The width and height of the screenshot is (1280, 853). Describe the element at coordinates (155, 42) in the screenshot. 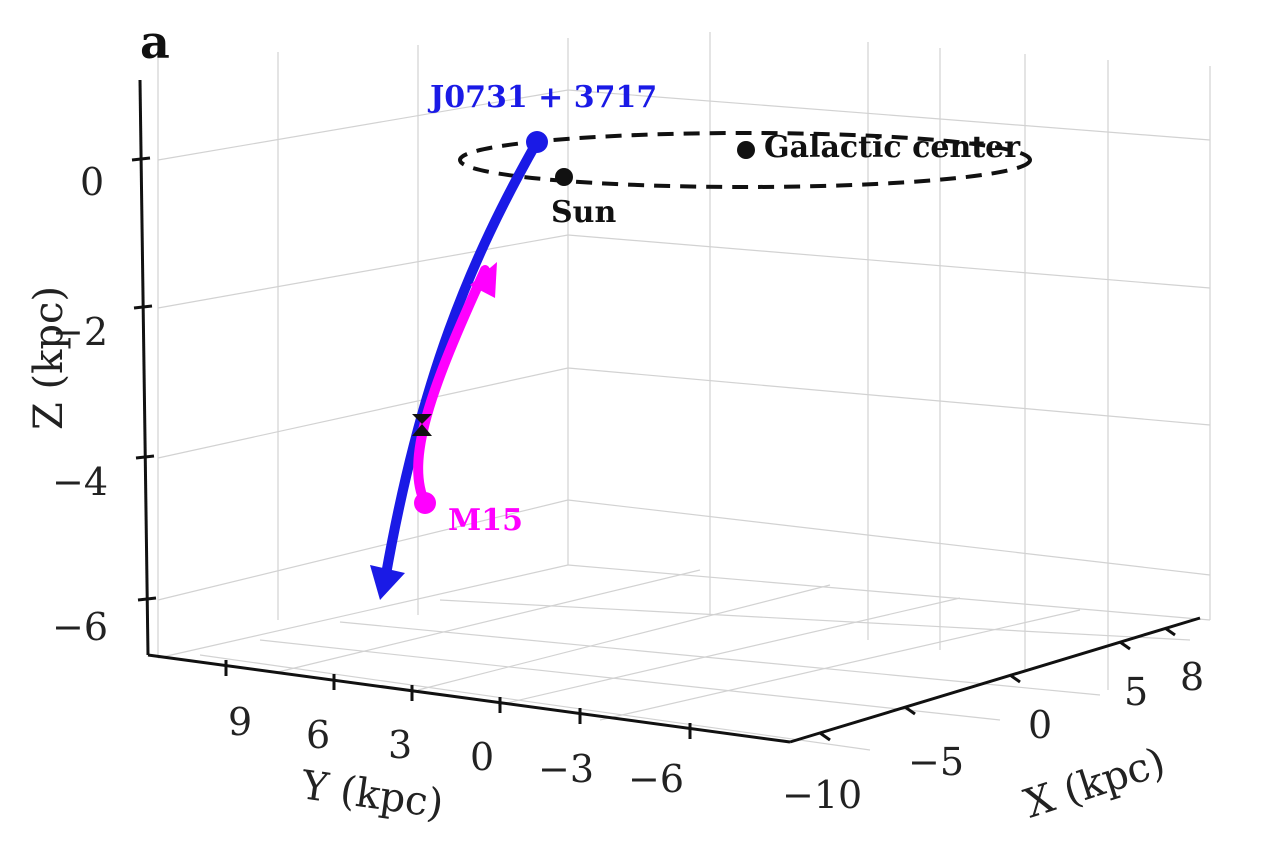

I see `panel-label: a` at that location.